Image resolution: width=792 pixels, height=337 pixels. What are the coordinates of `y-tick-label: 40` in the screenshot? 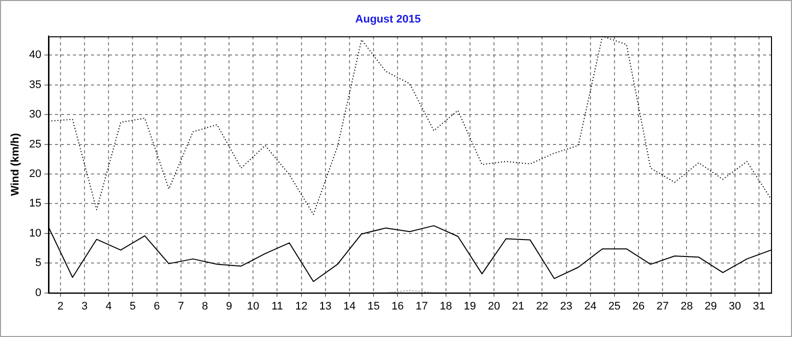 It's located at (35, 55).